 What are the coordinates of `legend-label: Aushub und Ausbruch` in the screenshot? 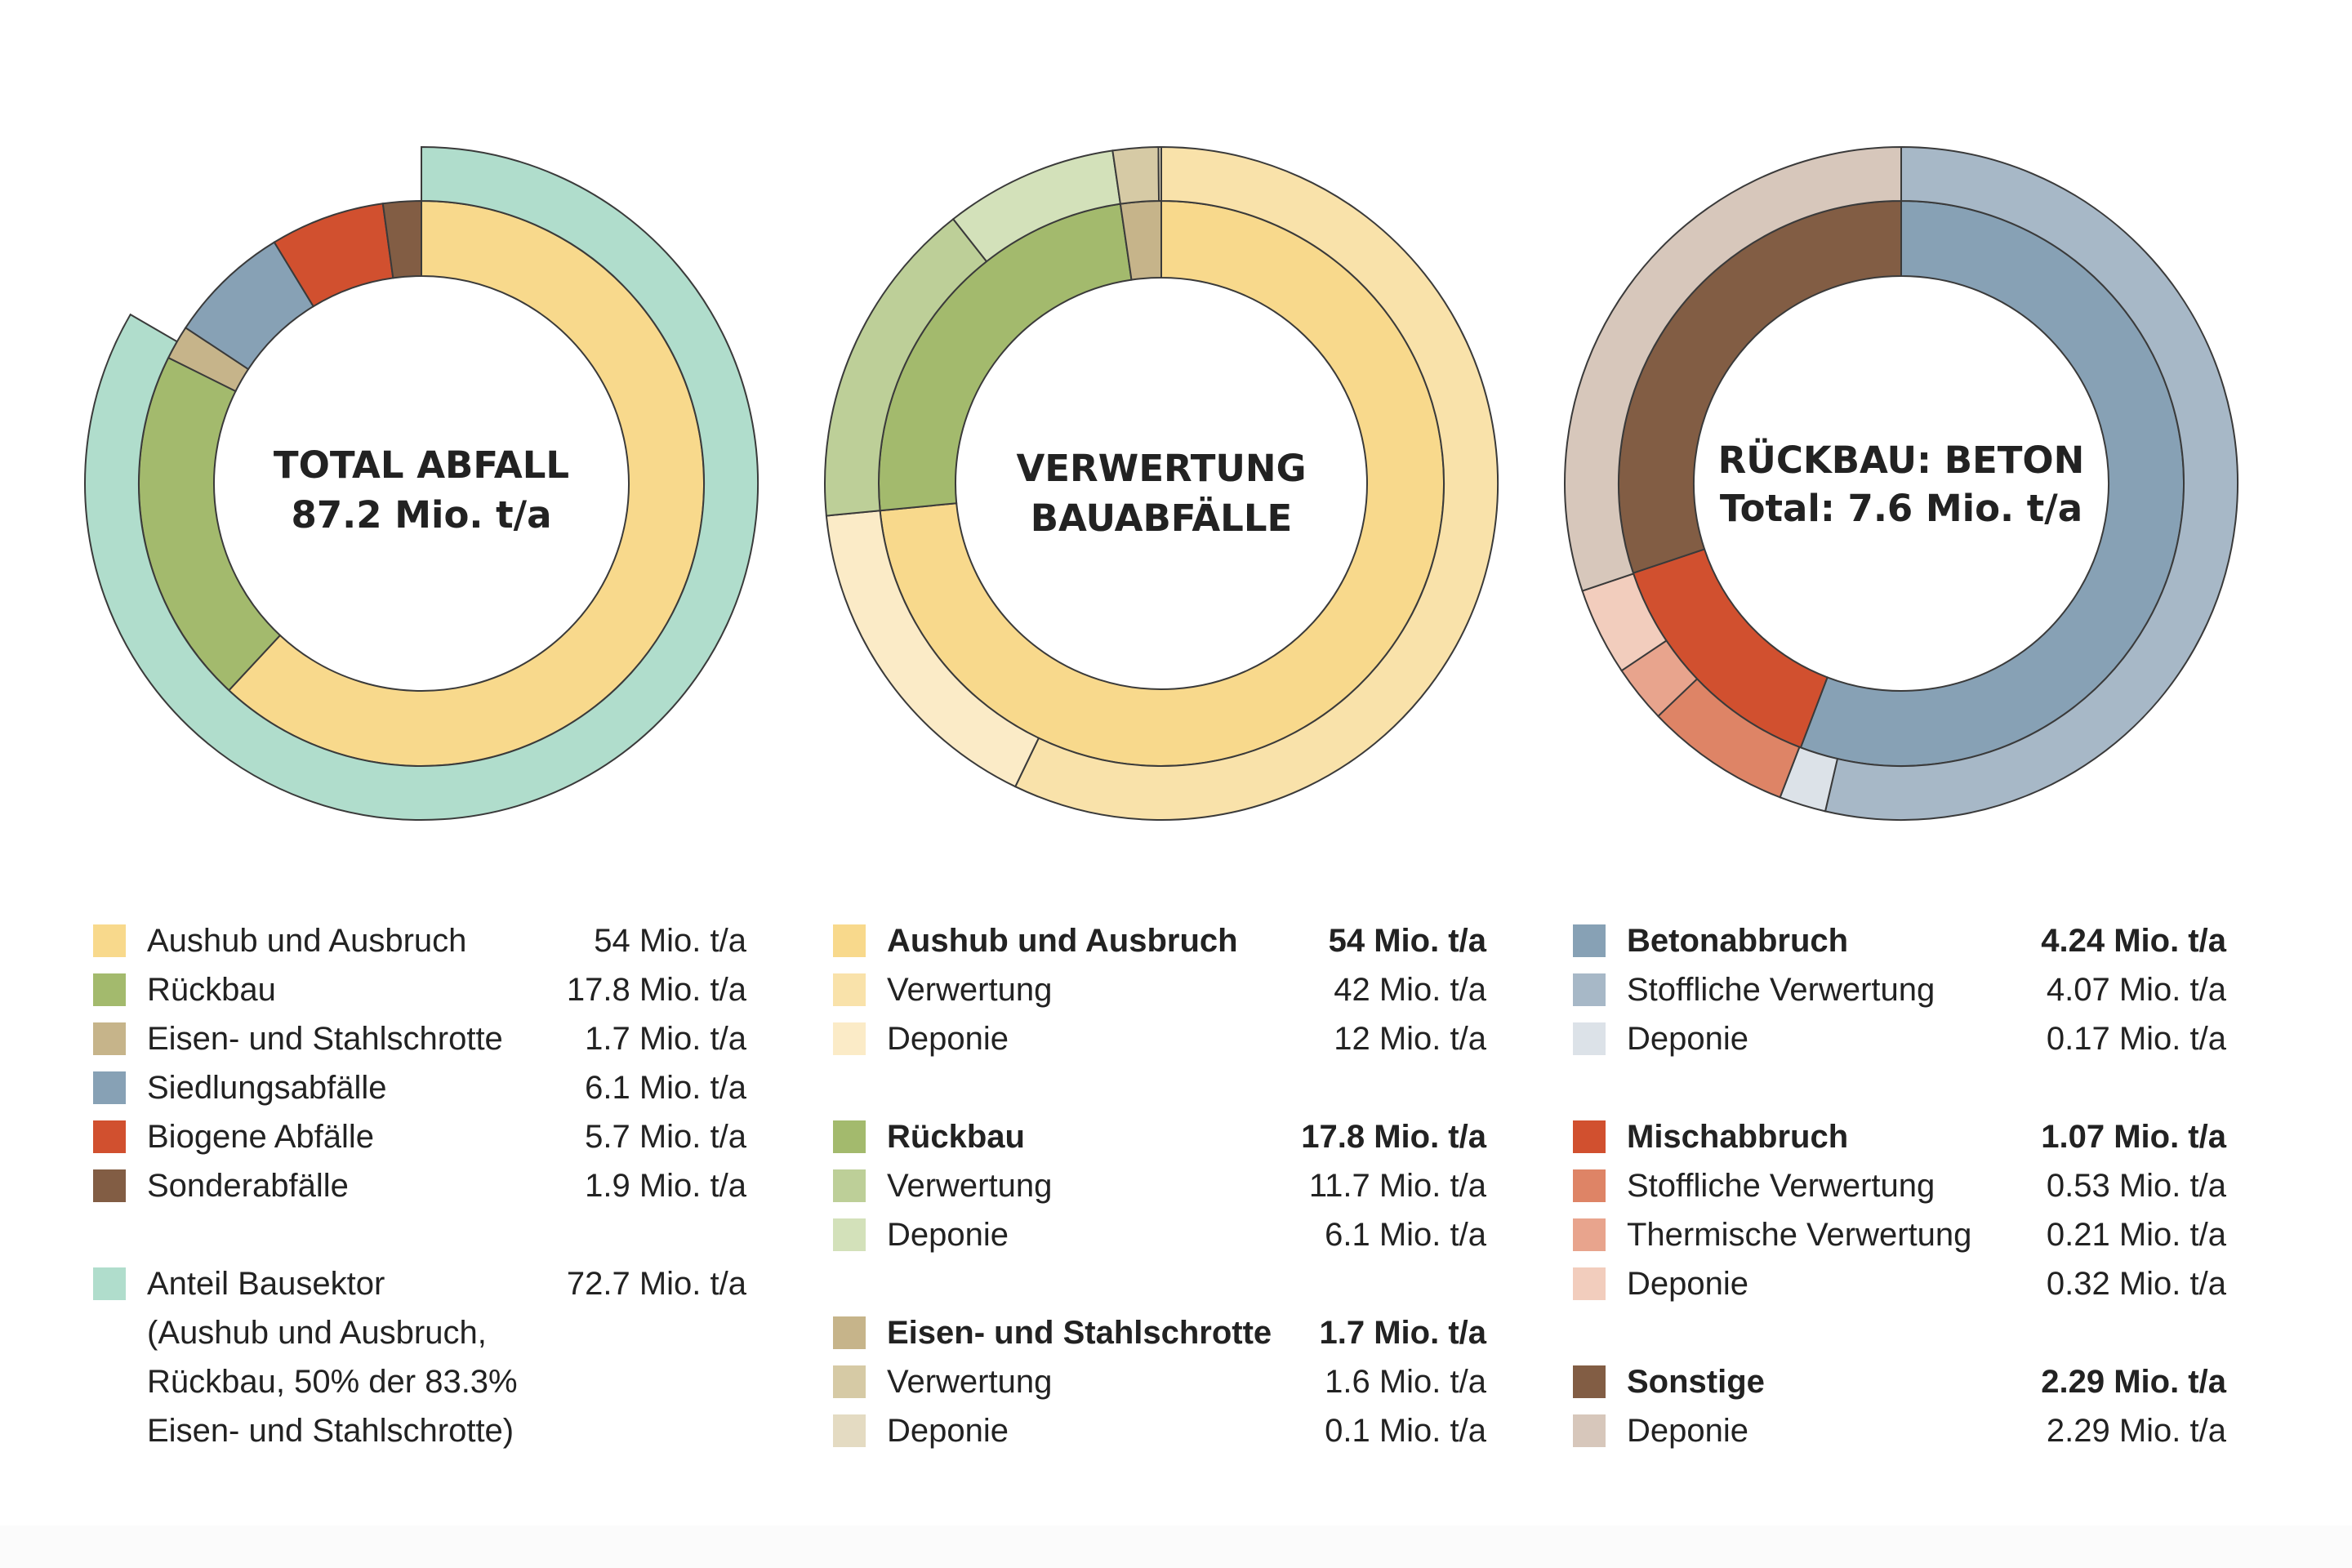 It's located at (307, 941).